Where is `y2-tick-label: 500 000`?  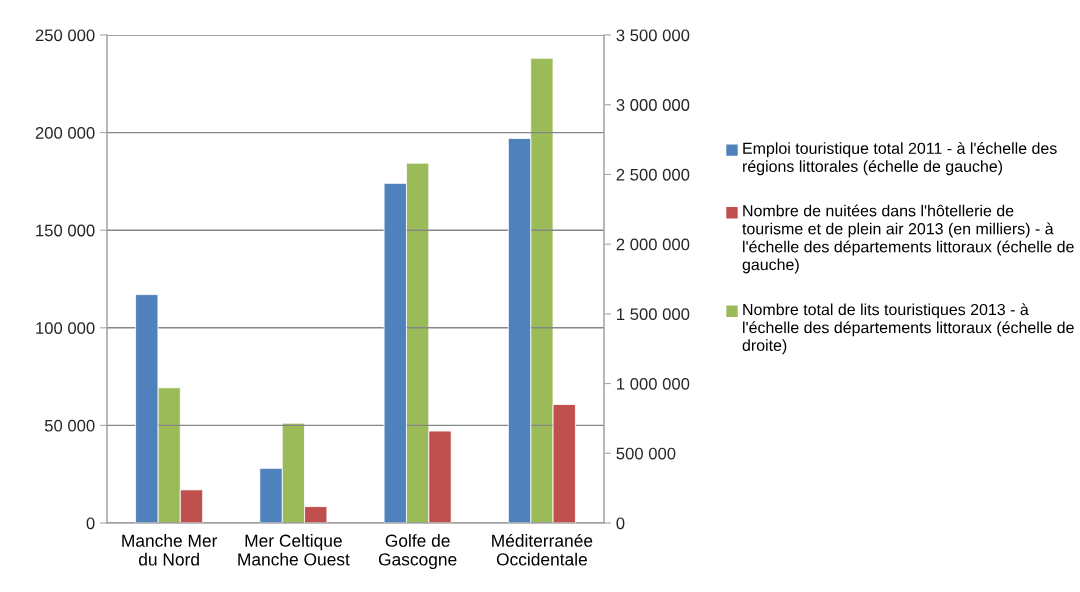 y2-tick-label: 500 000 is located at coordinates (646, 453).